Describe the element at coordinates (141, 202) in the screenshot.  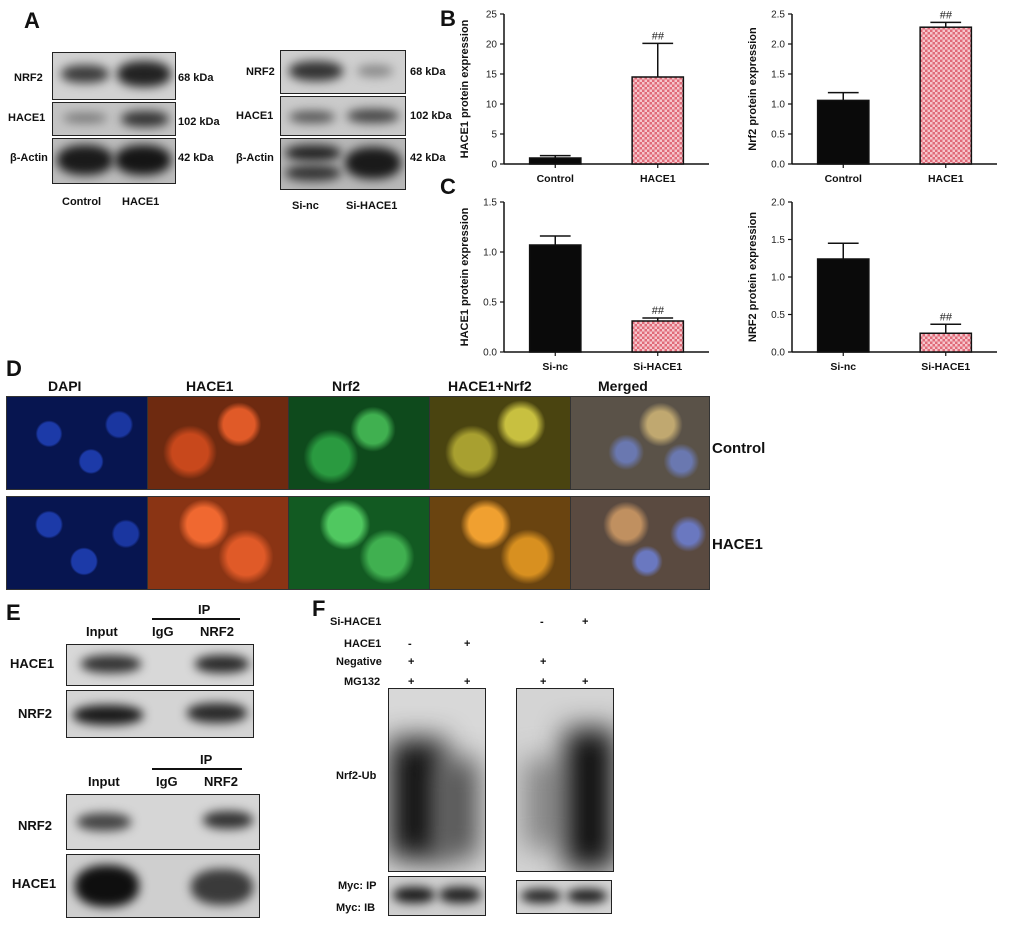
I see `lane-label: HACE1` at that location.